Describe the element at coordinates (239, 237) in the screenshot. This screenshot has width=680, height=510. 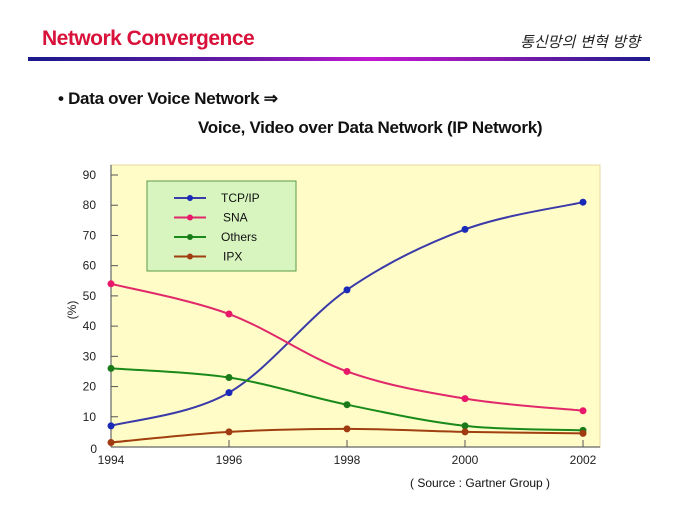
I see `legend-label-others: Others` at that location.